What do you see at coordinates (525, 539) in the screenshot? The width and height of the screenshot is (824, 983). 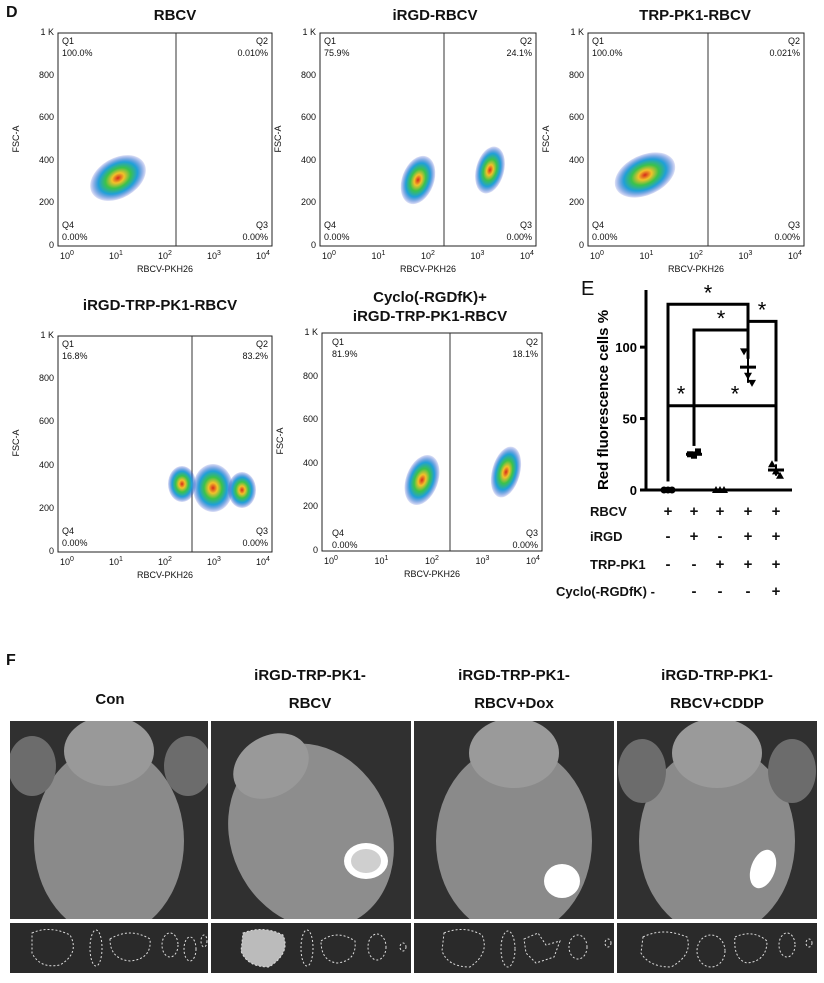 I see `plot5-q3: Q3 0.00%` at bounding box center [525, 539].